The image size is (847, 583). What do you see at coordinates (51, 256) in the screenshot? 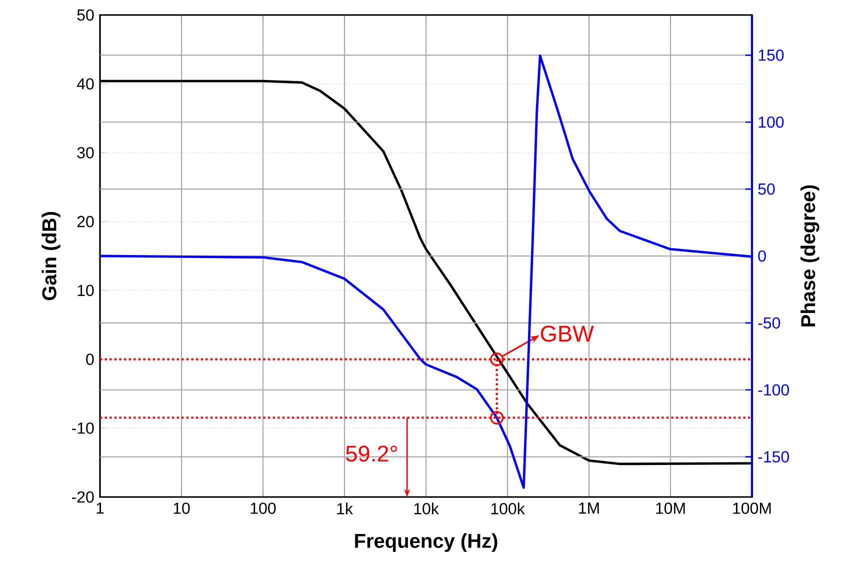
I see `y-axis-title: Gain (dB)` at bounding box center [51, 256].